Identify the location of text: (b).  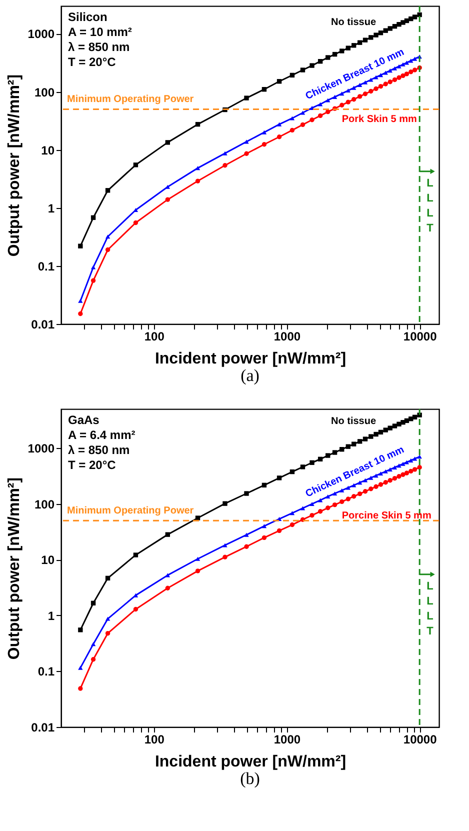
(250, 778).